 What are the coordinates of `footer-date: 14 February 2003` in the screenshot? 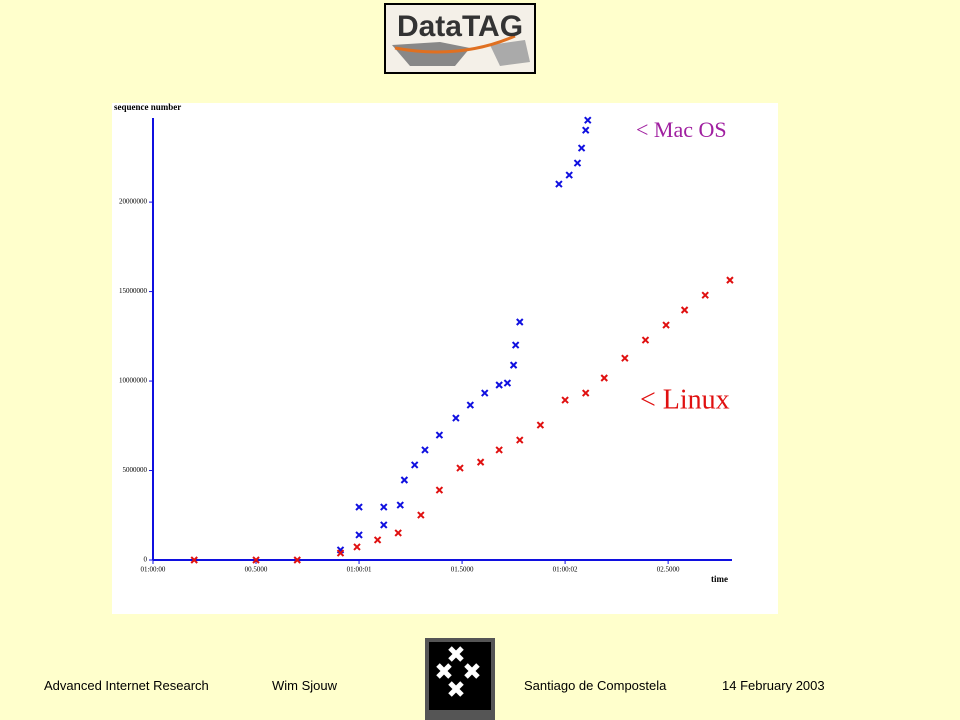 It's located at (773, 685).